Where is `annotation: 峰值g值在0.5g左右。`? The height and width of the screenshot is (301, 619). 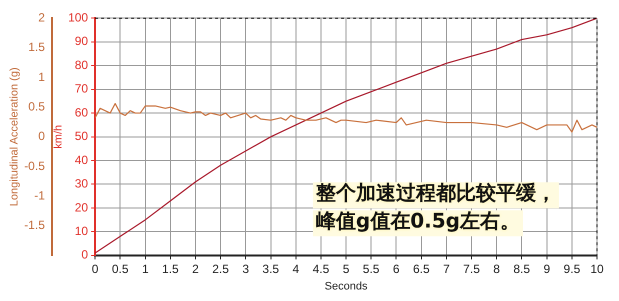 annotation: 峰值g值在0.5g左右。 is located at coordinates (418, 220).